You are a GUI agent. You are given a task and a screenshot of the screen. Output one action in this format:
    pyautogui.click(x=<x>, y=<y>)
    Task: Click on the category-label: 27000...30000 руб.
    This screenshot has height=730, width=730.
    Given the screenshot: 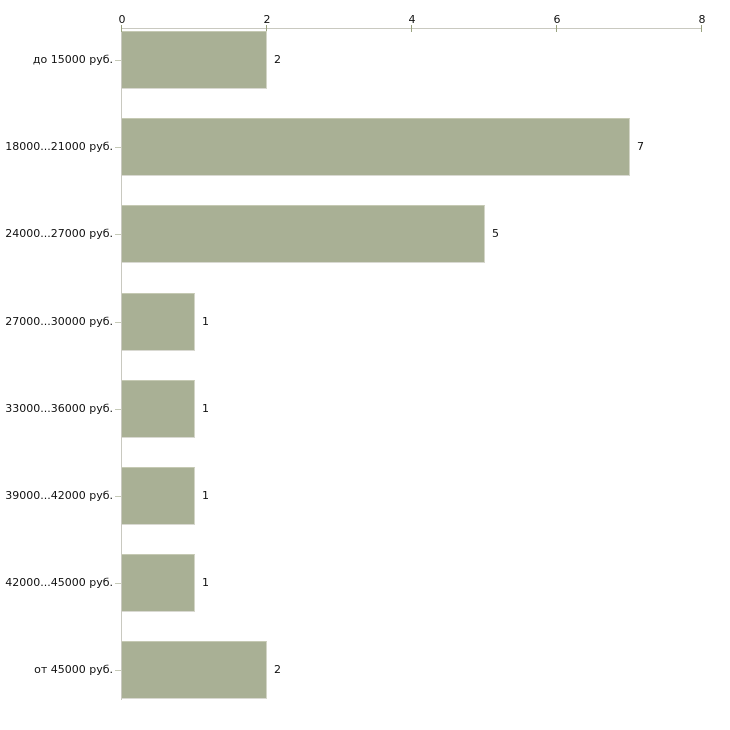 What is the action you would take?
    pyautogui.click(x=59, y=321)
    